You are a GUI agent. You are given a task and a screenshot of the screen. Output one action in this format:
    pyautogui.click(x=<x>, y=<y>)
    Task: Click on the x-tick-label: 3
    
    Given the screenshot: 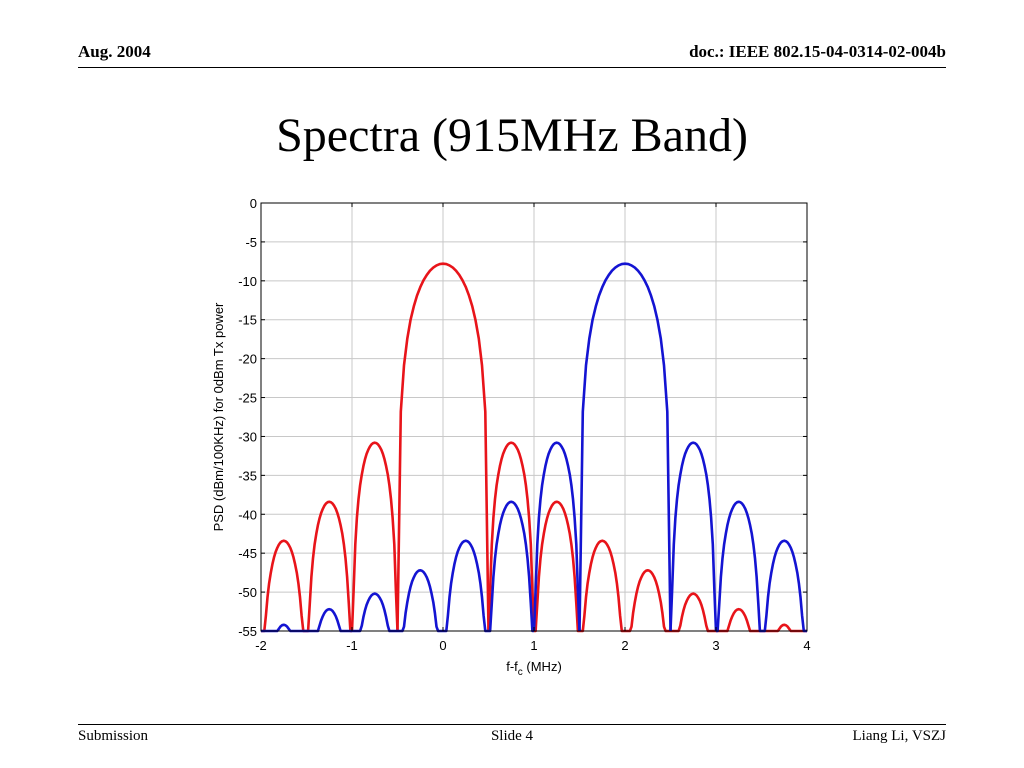 What is the action you would take?
    pyautogui.click(x=715, y=645)
    